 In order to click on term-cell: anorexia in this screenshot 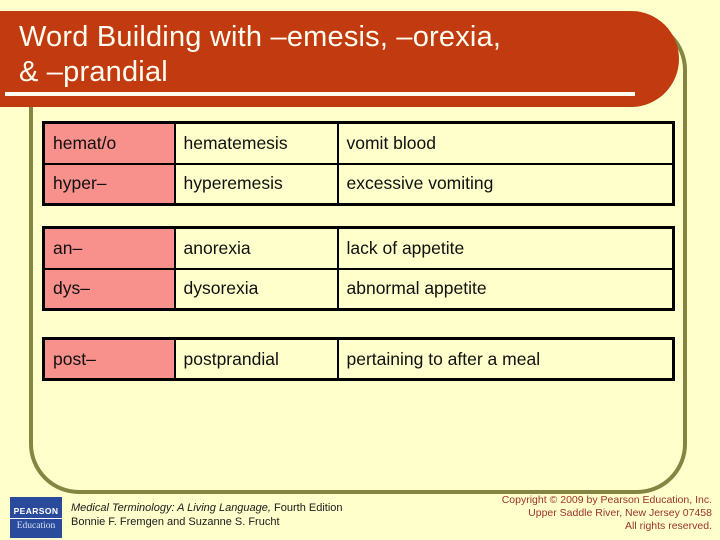, I will do `click(256, 248)`.